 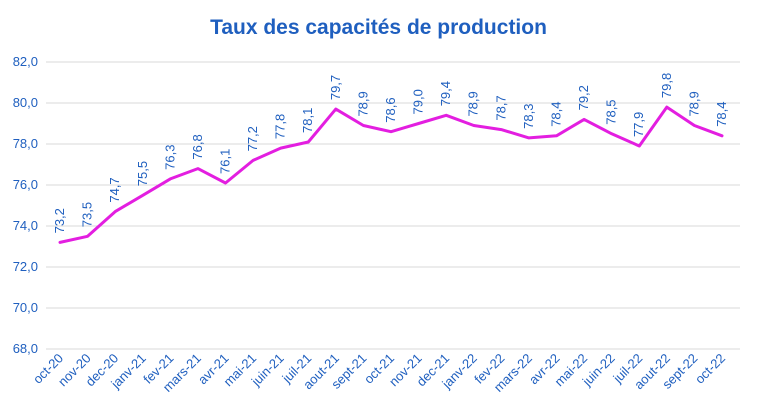 I want to click on y-axis-ticks: 68,0 70,0 72,0 74,0 76,0 78,0 80,0 82,0, so click(x=25, y=205).